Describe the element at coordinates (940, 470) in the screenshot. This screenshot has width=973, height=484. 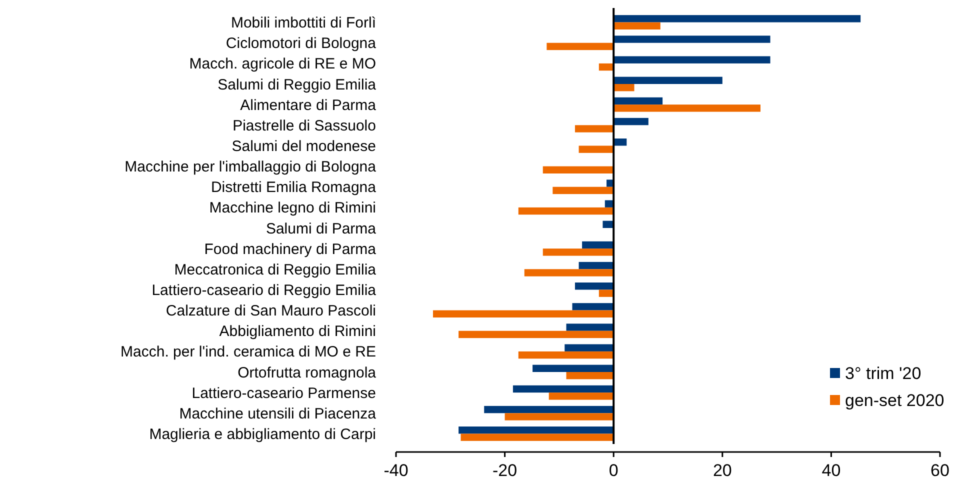
I see `x-tick-label: 60` at that location.